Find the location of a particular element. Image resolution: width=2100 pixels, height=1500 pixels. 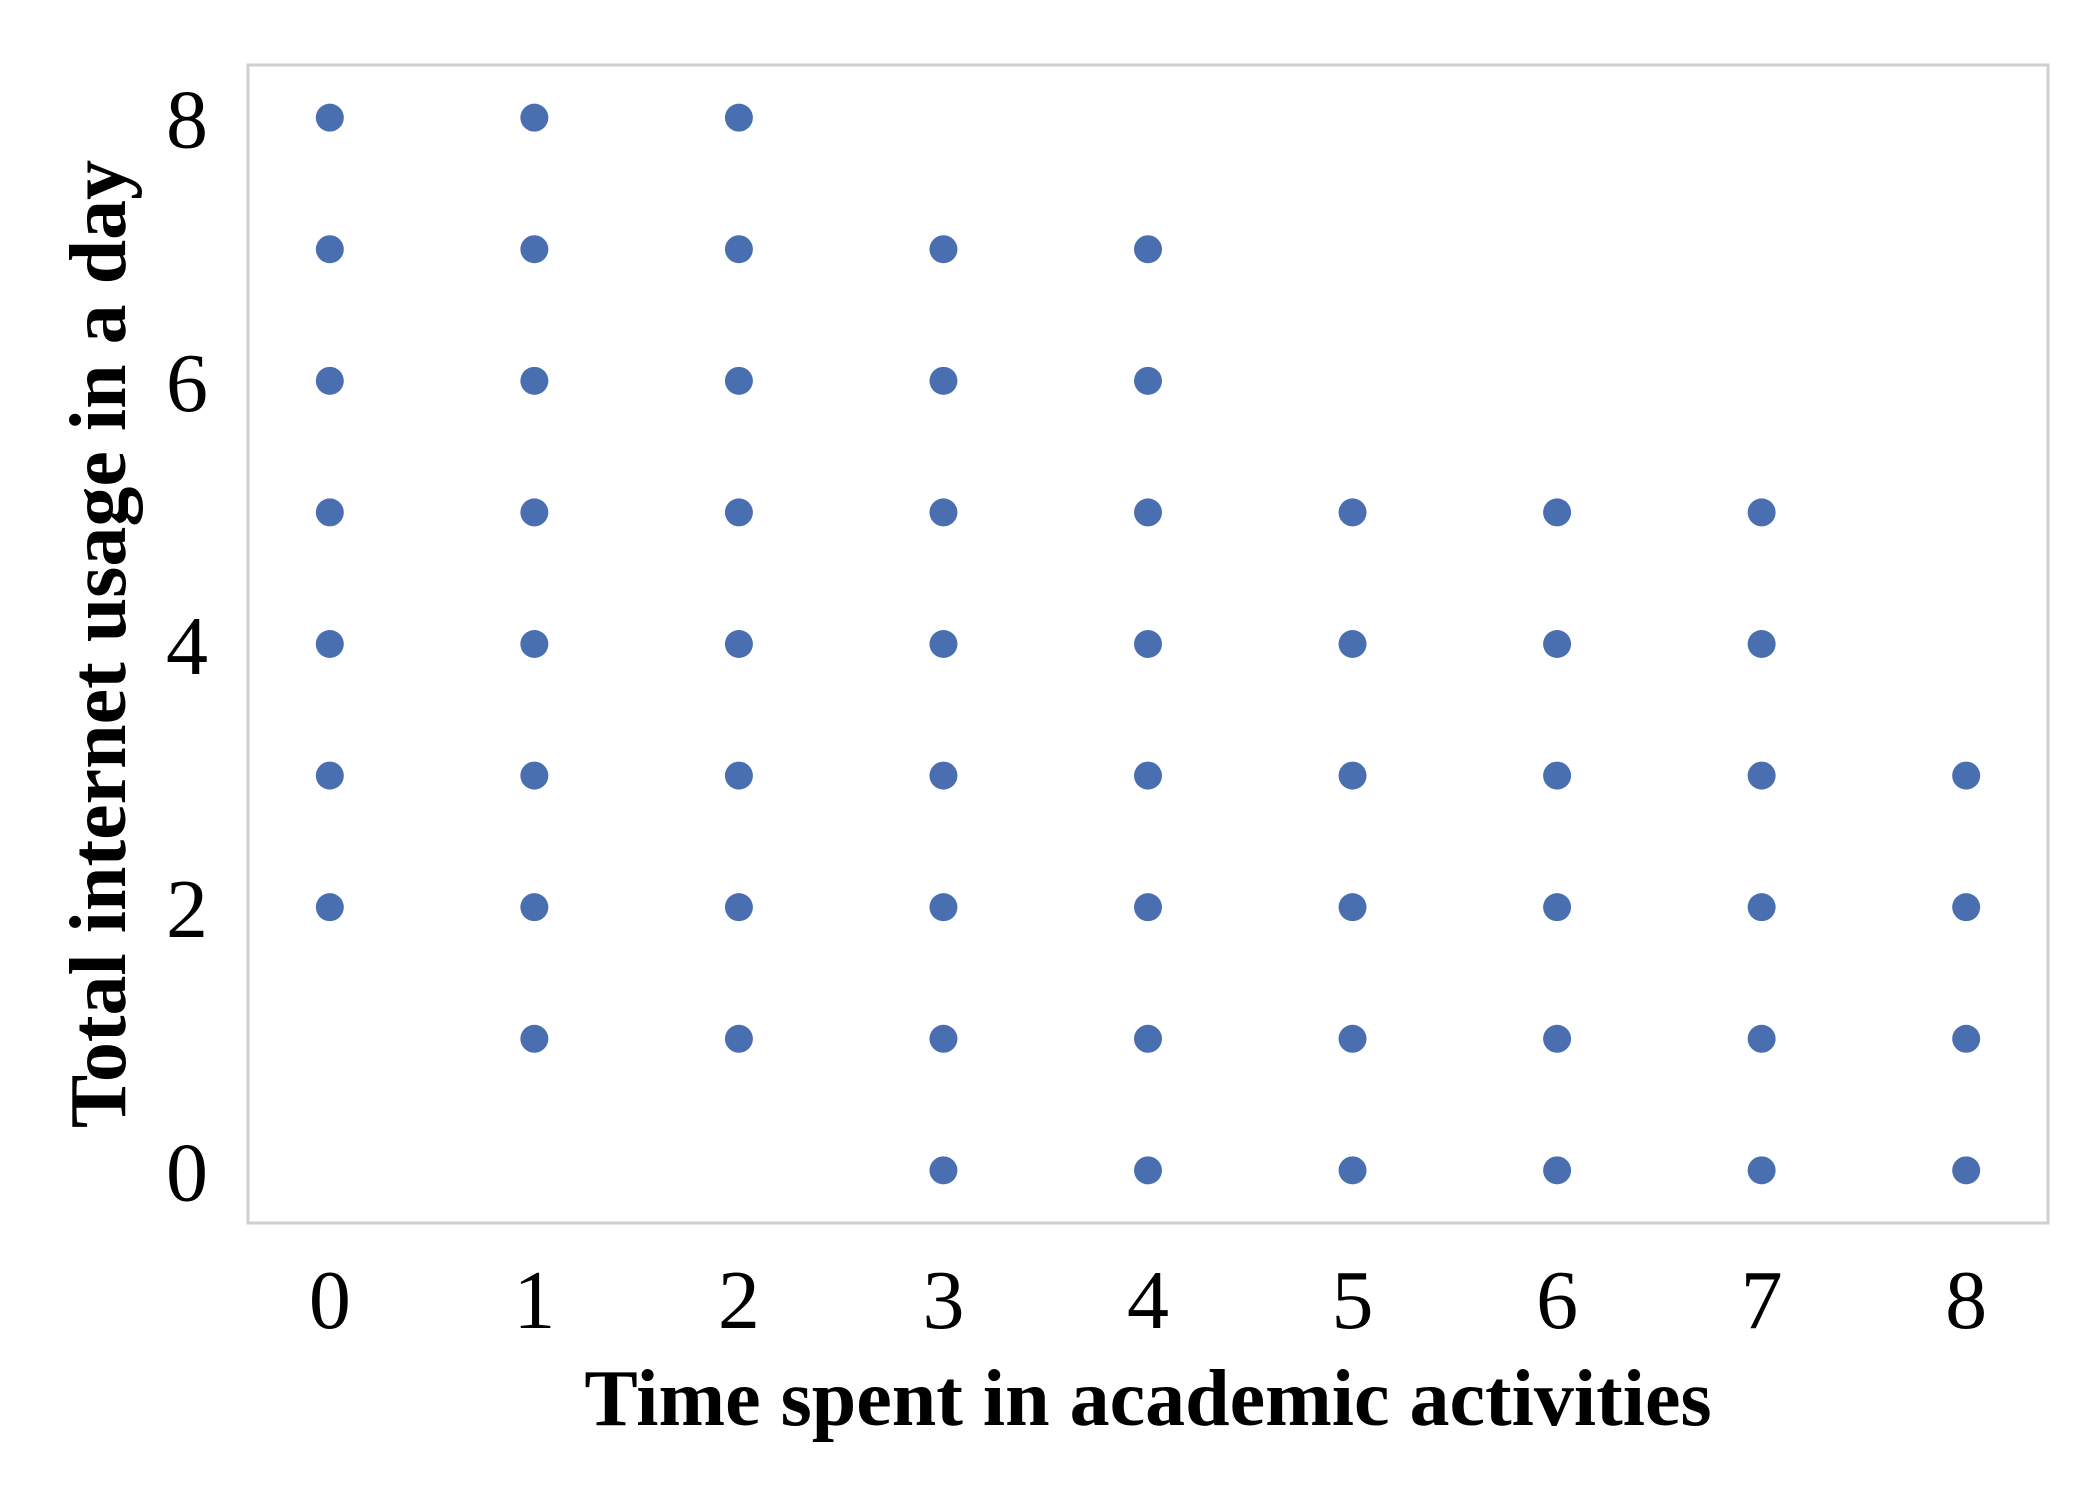

x-tick-label: 7 is located at coordinates (1762, 1300).